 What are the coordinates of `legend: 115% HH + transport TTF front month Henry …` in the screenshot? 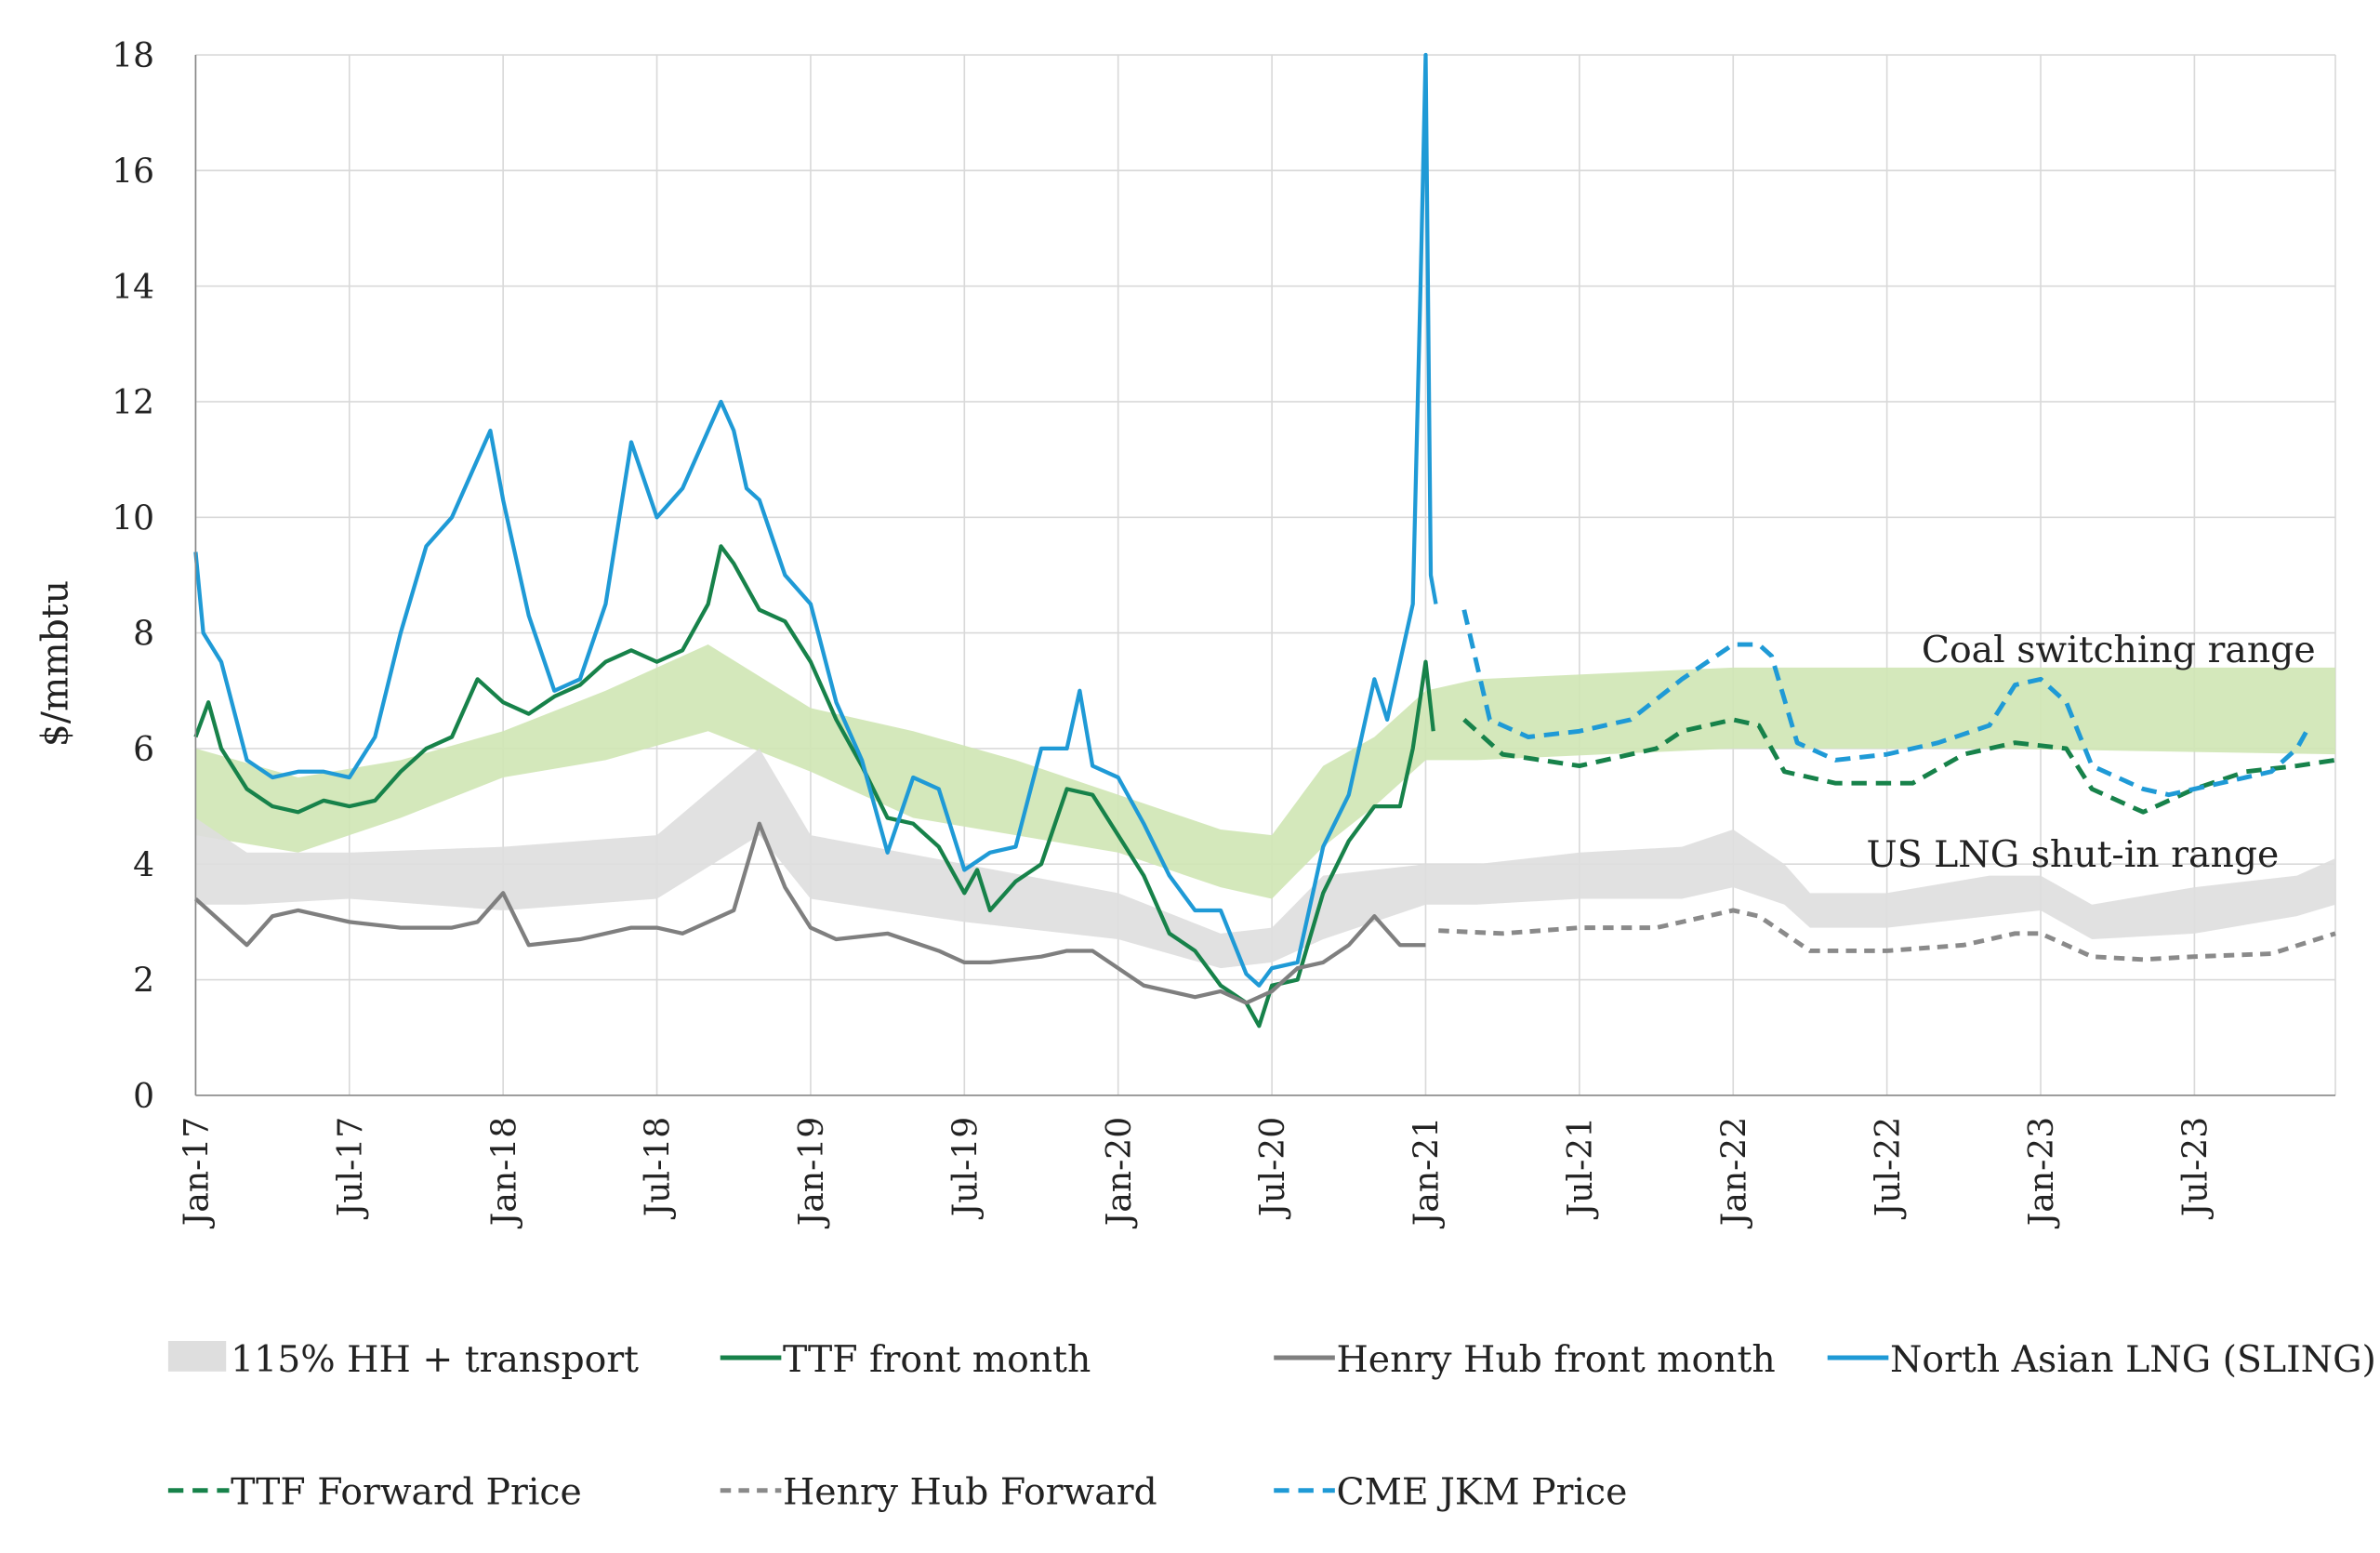 It's located at (1271, 1426).